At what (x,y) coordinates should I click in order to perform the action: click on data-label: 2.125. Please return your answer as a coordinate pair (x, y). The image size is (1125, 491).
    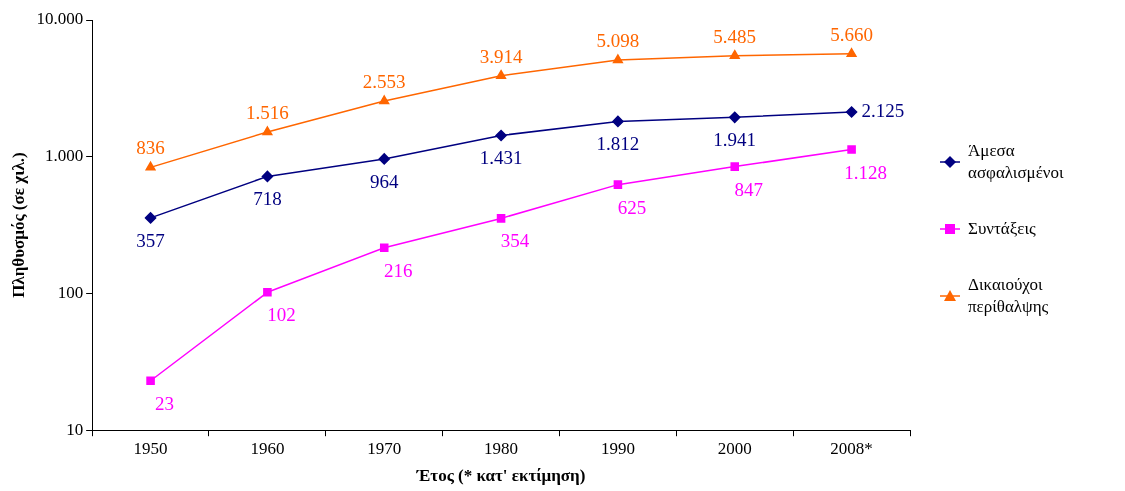
    Looking at the image, I should click on (883, 110).